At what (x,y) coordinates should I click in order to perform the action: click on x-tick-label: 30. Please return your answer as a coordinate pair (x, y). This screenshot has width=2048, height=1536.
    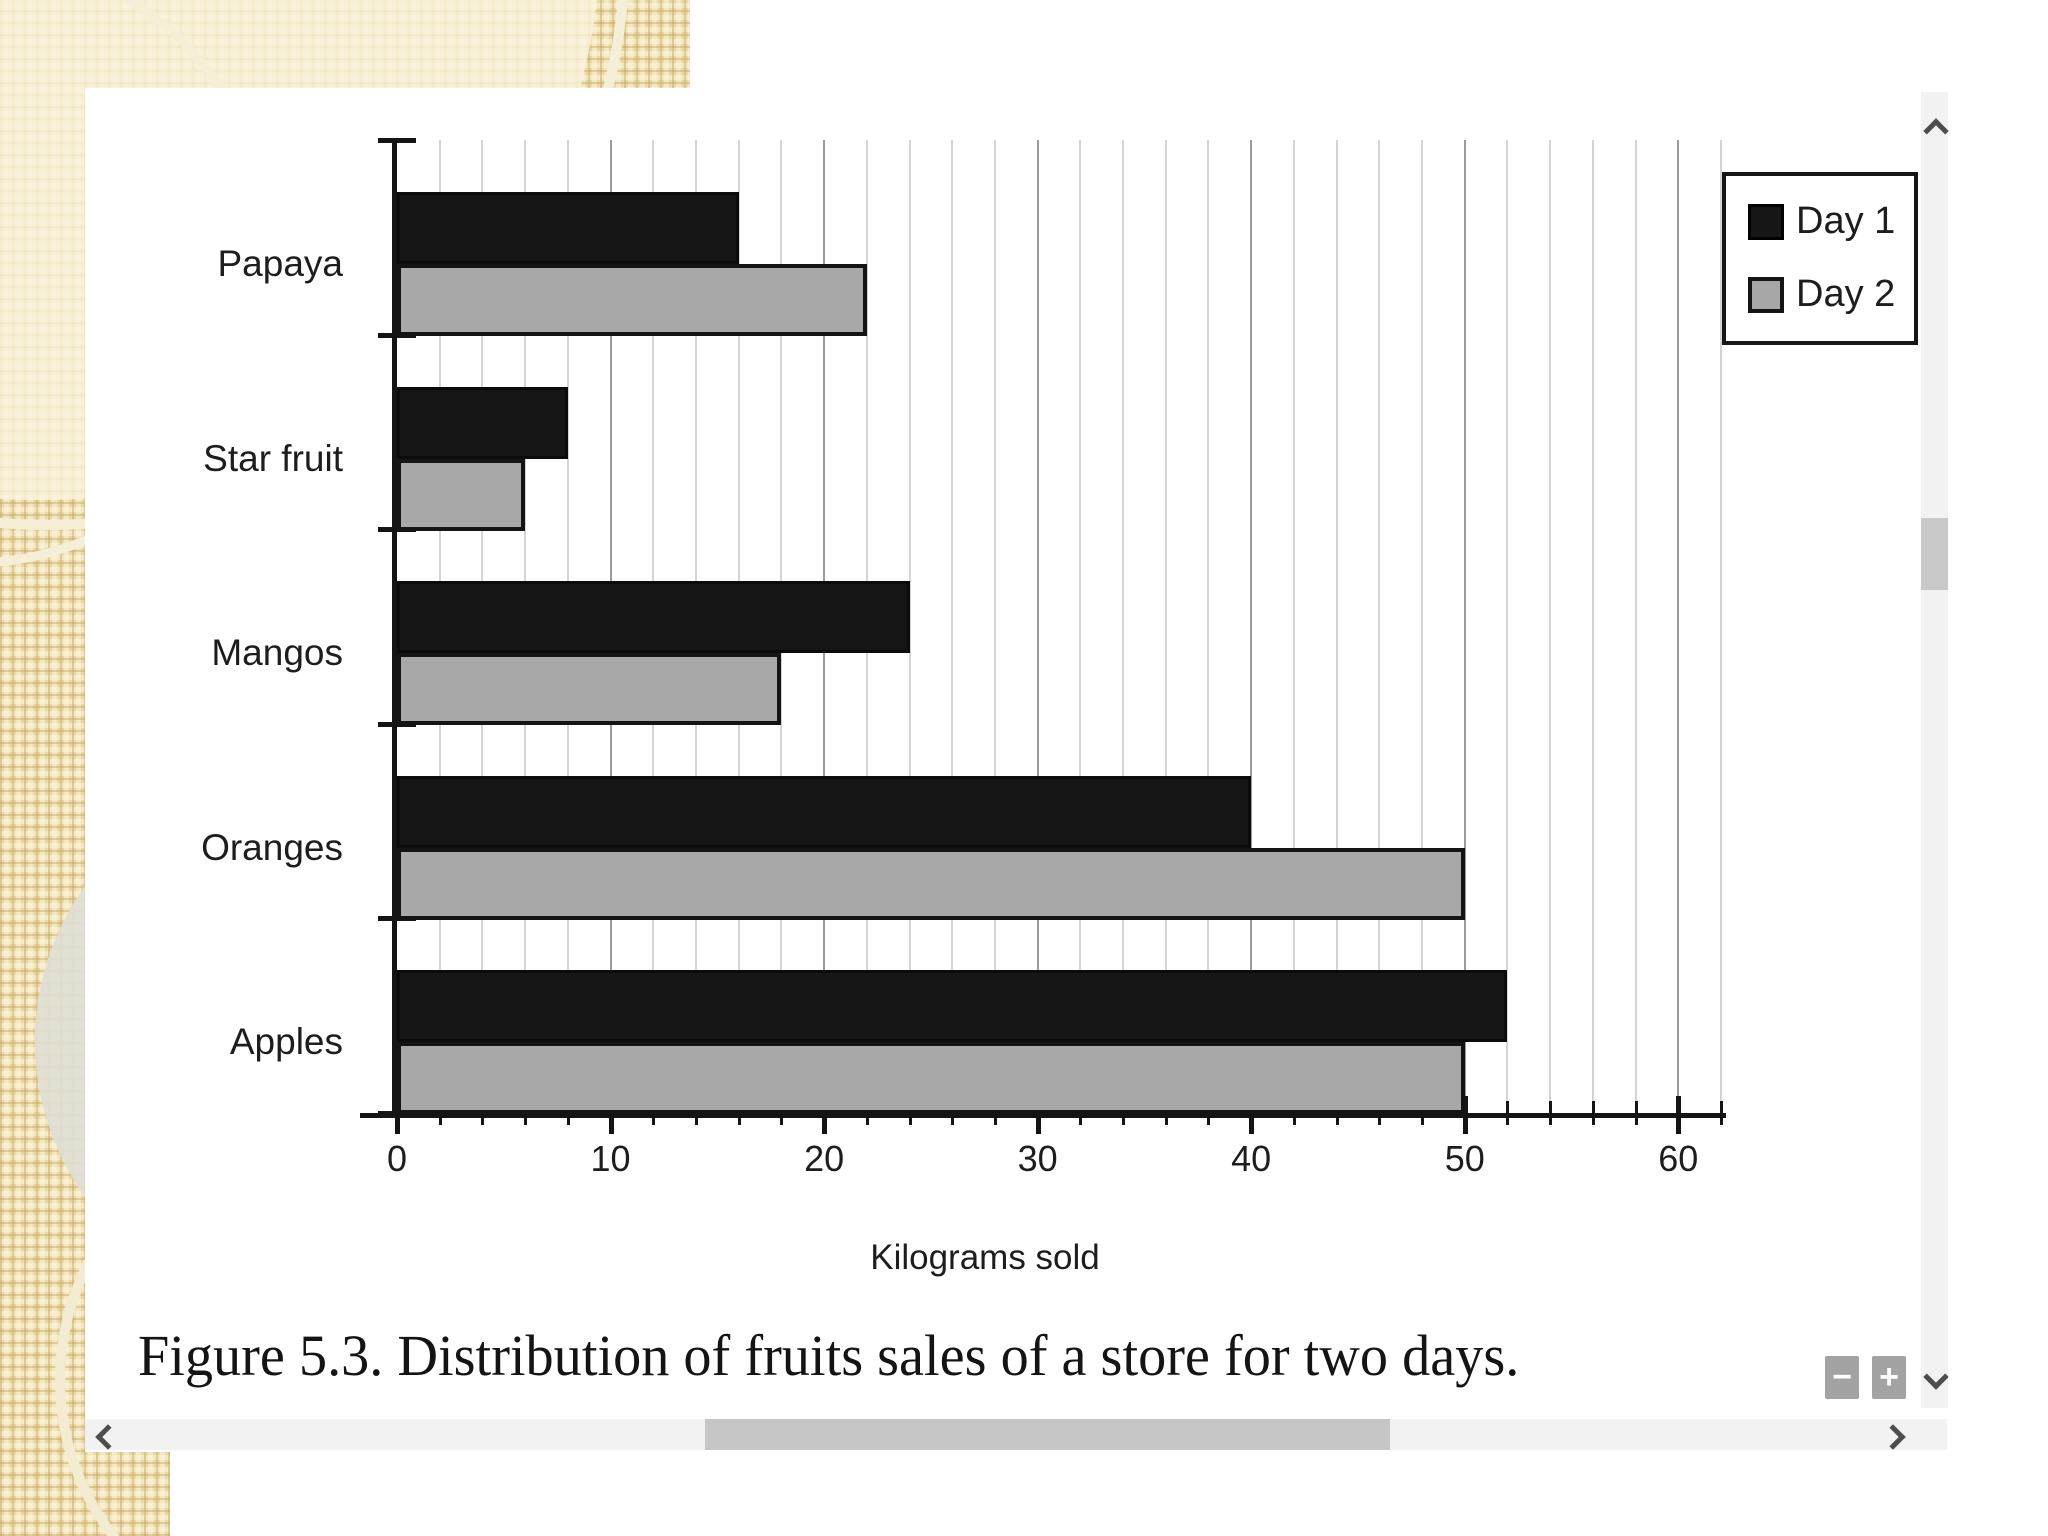
    Looking at the image, I should click on (1037, 1158).